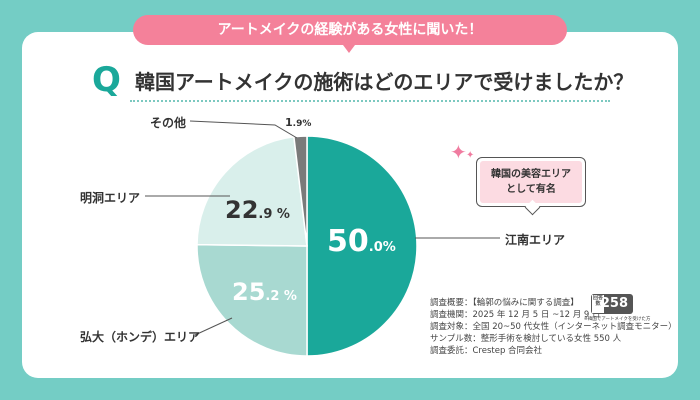  Describe the element at coordinates (535, 240) in the screenshot. I see `label-gangnam: 江南エリア` at that location.